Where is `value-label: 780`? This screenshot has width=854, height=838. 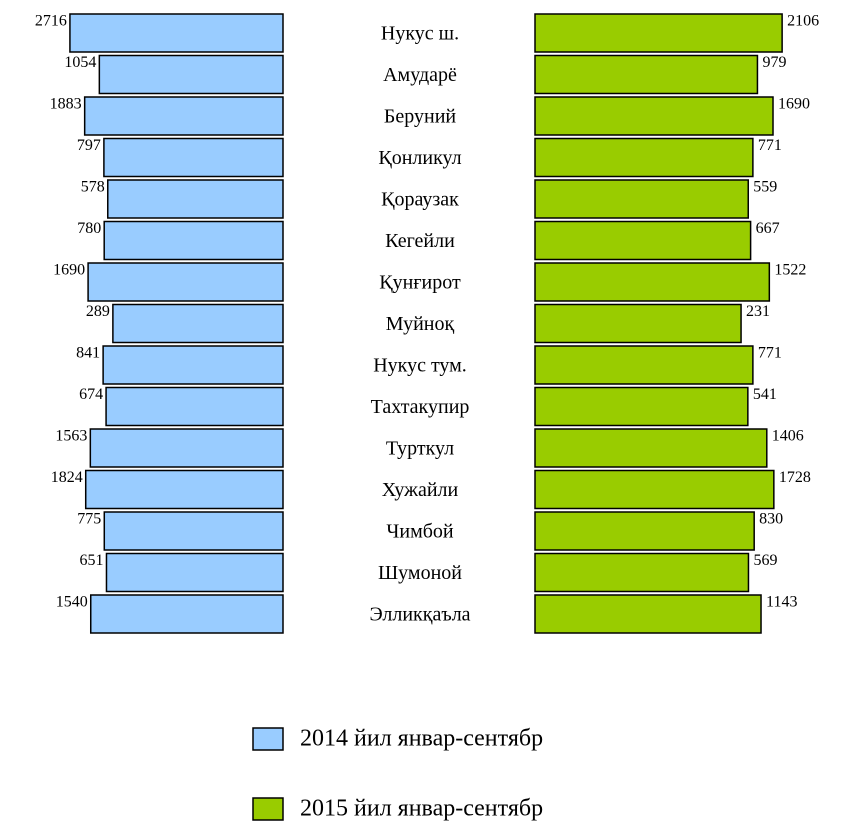 value-label: 780 is located at coordinates (89, 228).